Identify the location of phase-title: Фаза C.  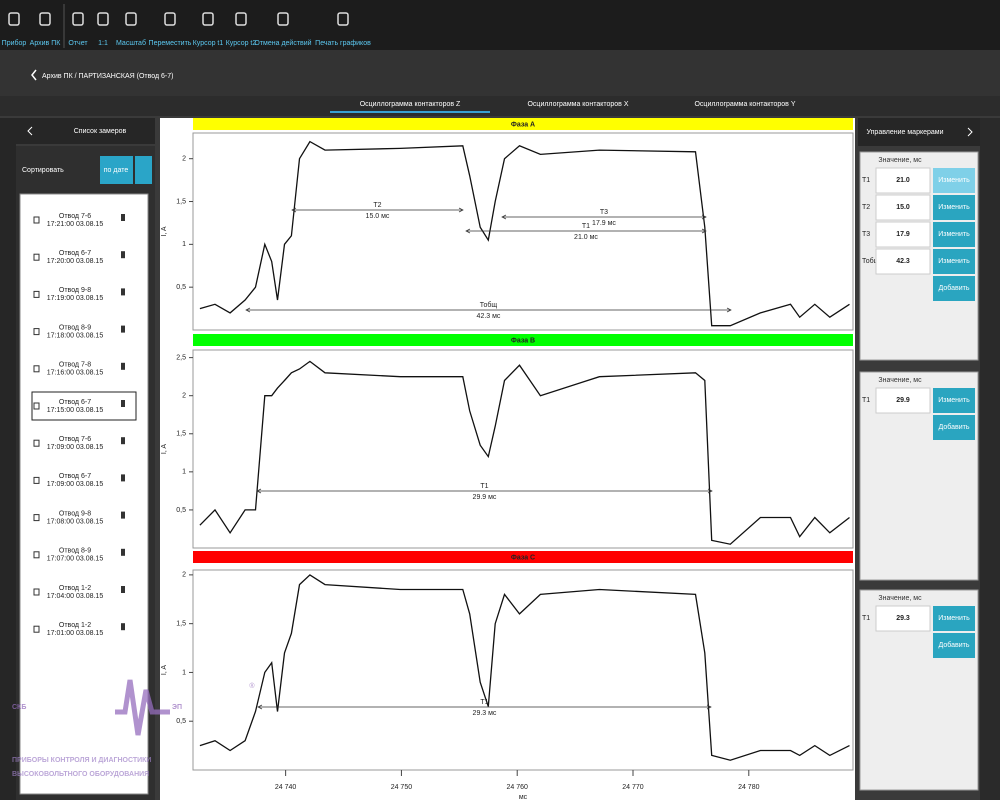
(523, 557).